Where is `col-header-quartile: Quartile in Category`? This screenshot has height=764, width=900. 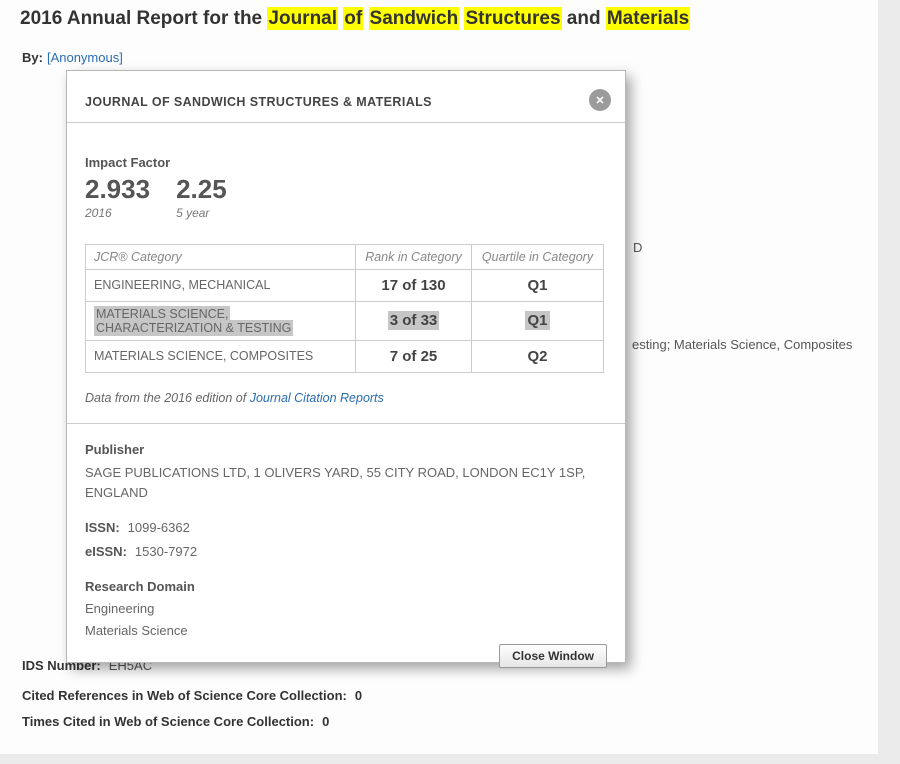
col-header-quartile: Quartile in Category is located at coordinates (537, 256).